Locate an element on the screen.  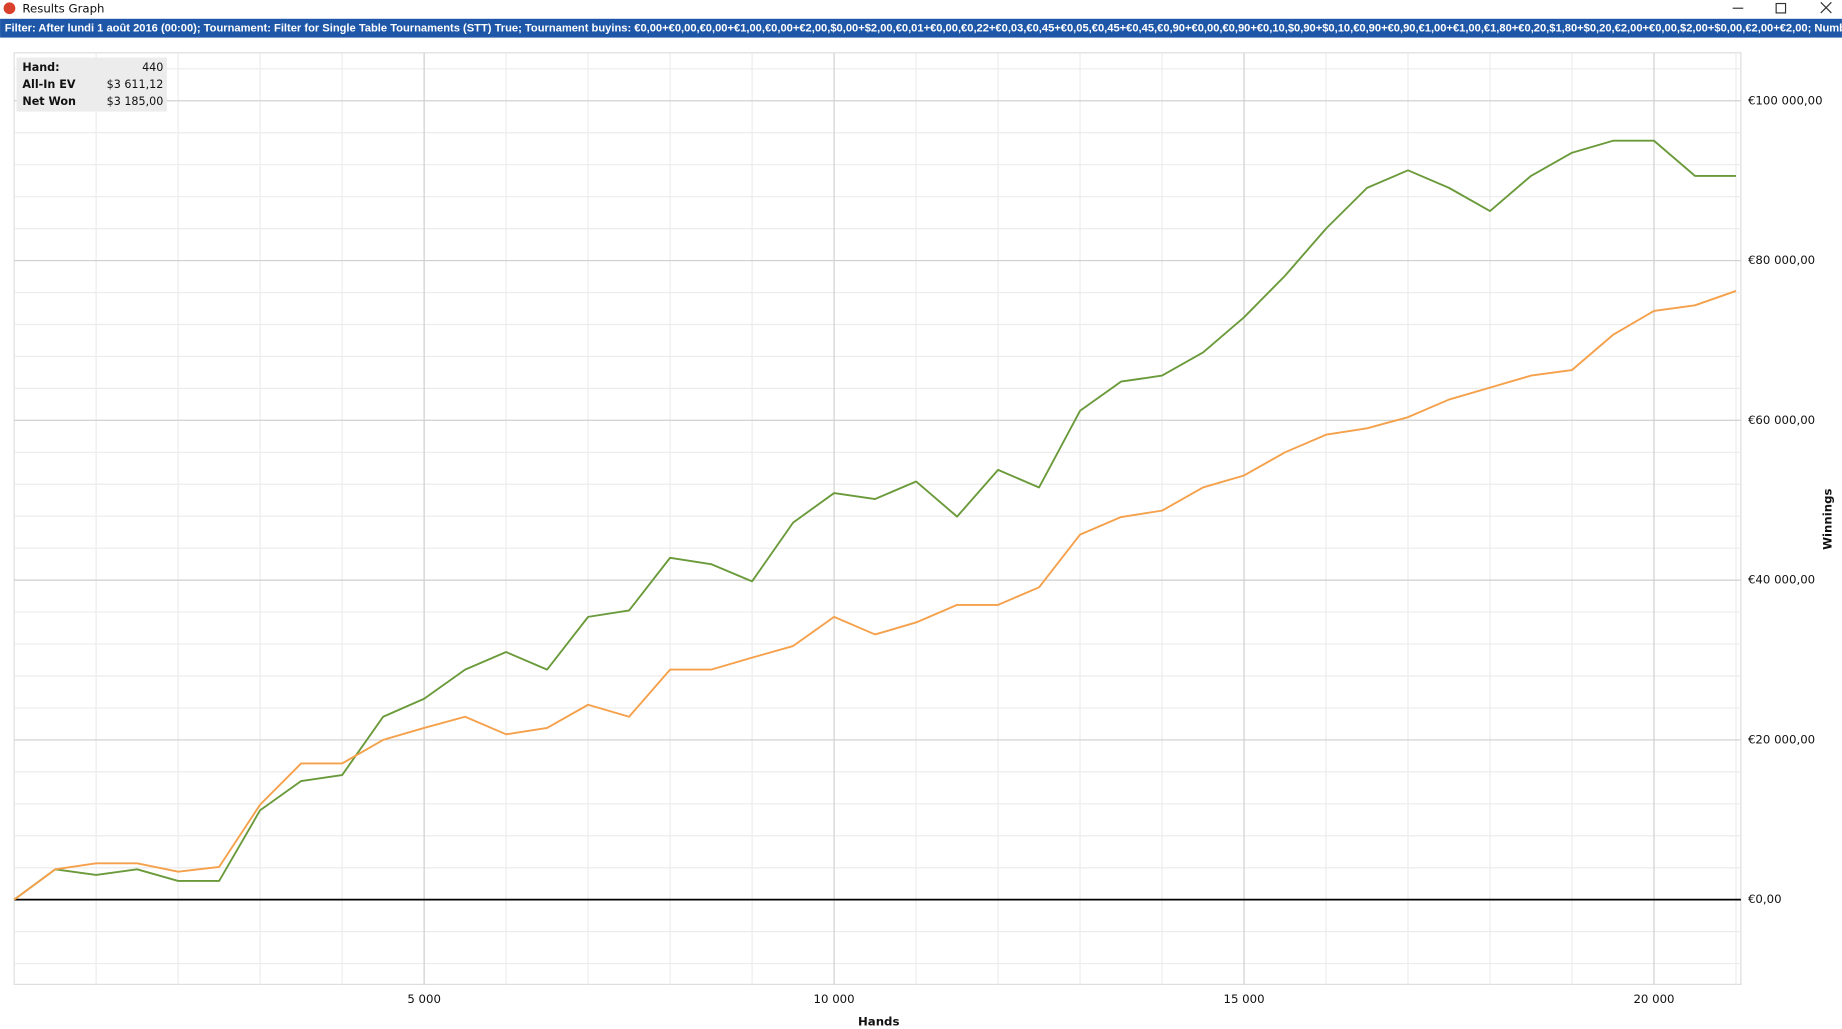
x-axis-label: Hands is located at coordinates (878, 1021).